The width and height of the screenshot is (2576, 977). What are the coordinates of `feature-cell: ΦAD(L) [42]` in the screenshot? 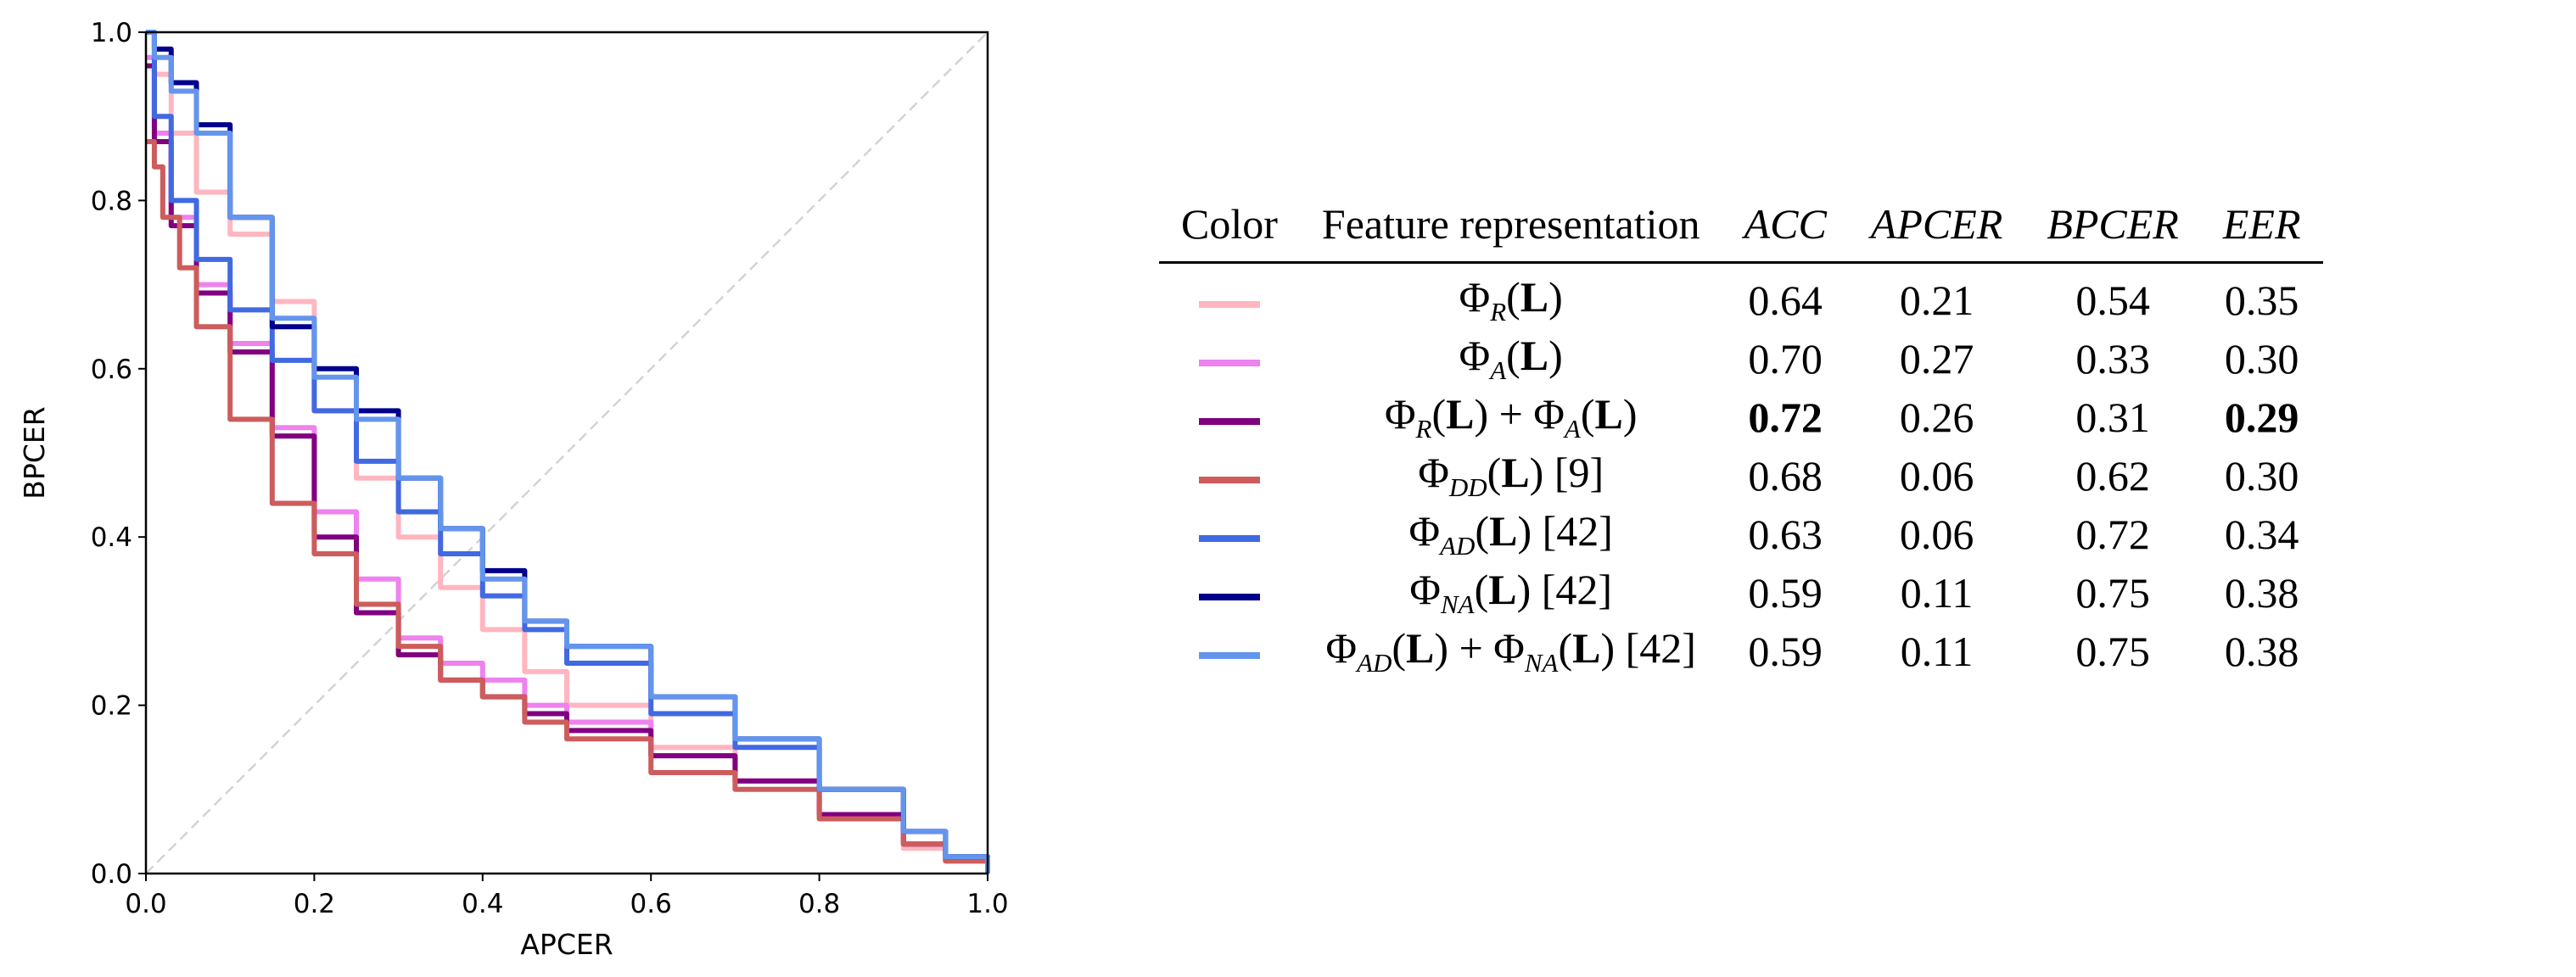 It's located at (1510, 534).